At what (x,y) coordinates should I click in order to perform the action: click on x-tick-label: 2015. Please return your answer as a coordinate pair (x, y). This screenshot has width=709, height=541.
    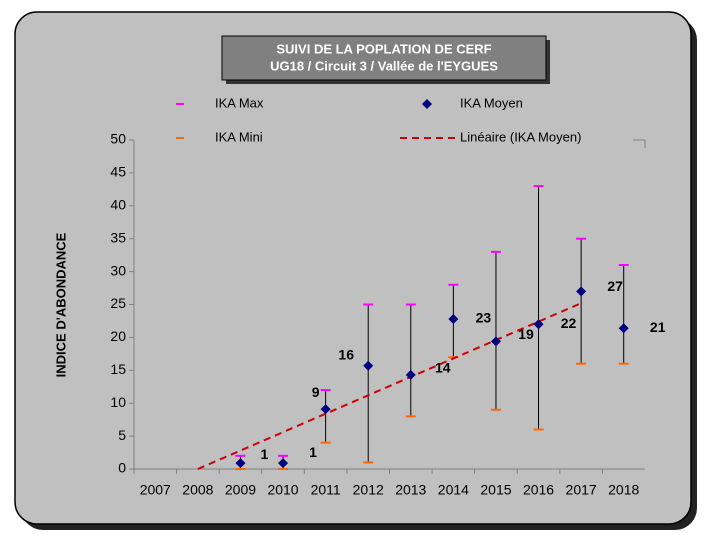
    Looking at the image, I should click on (495, 490).